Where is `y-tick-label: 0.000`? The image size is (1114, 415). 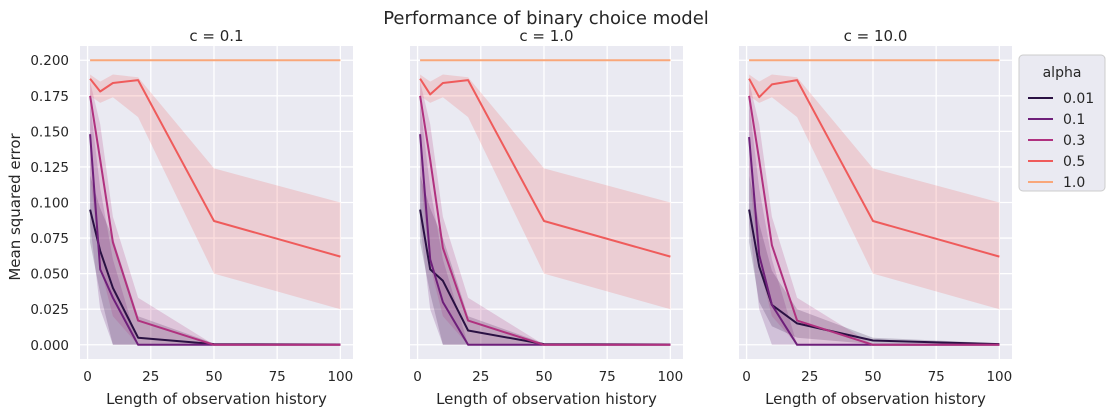
y-tick-label: 0.000 is located at coordinates (49, 346).